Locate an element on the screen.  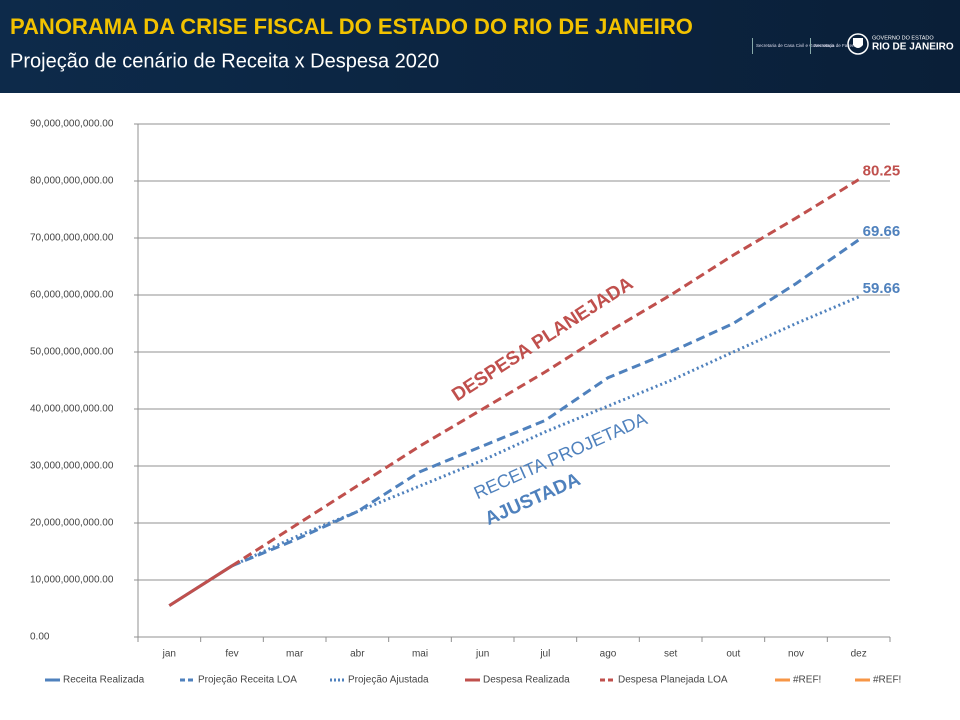
x-tick-label: jun is located at coordinates (482, 654).